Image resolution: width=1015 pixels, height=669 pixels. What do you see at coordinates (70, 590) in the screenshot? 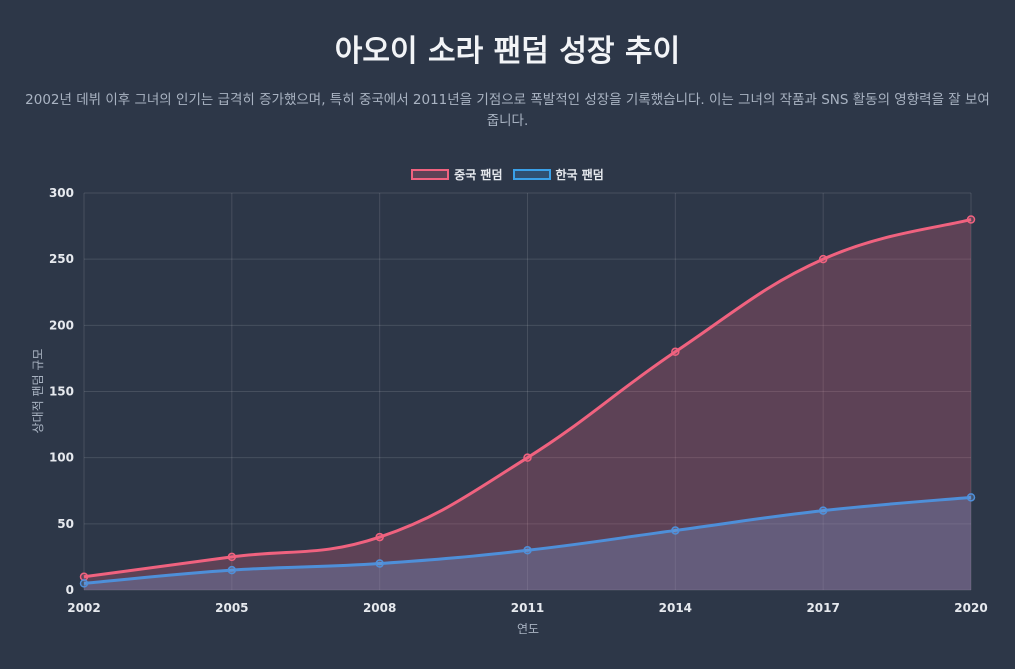
I see `y-tick-label: 0` at bounding box center [70, 590].